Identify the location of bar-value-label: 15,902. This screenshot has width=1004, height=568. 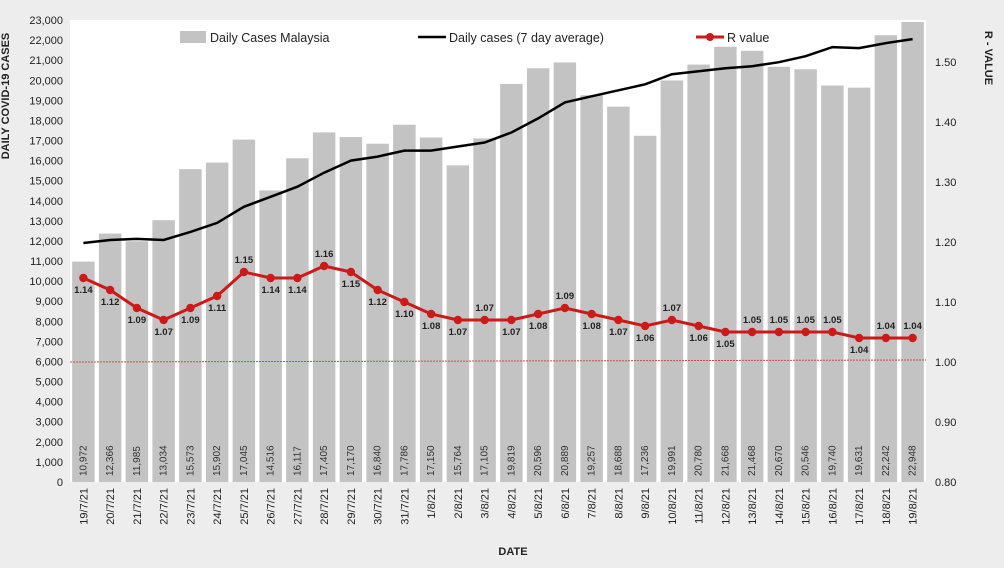
(217, 460).